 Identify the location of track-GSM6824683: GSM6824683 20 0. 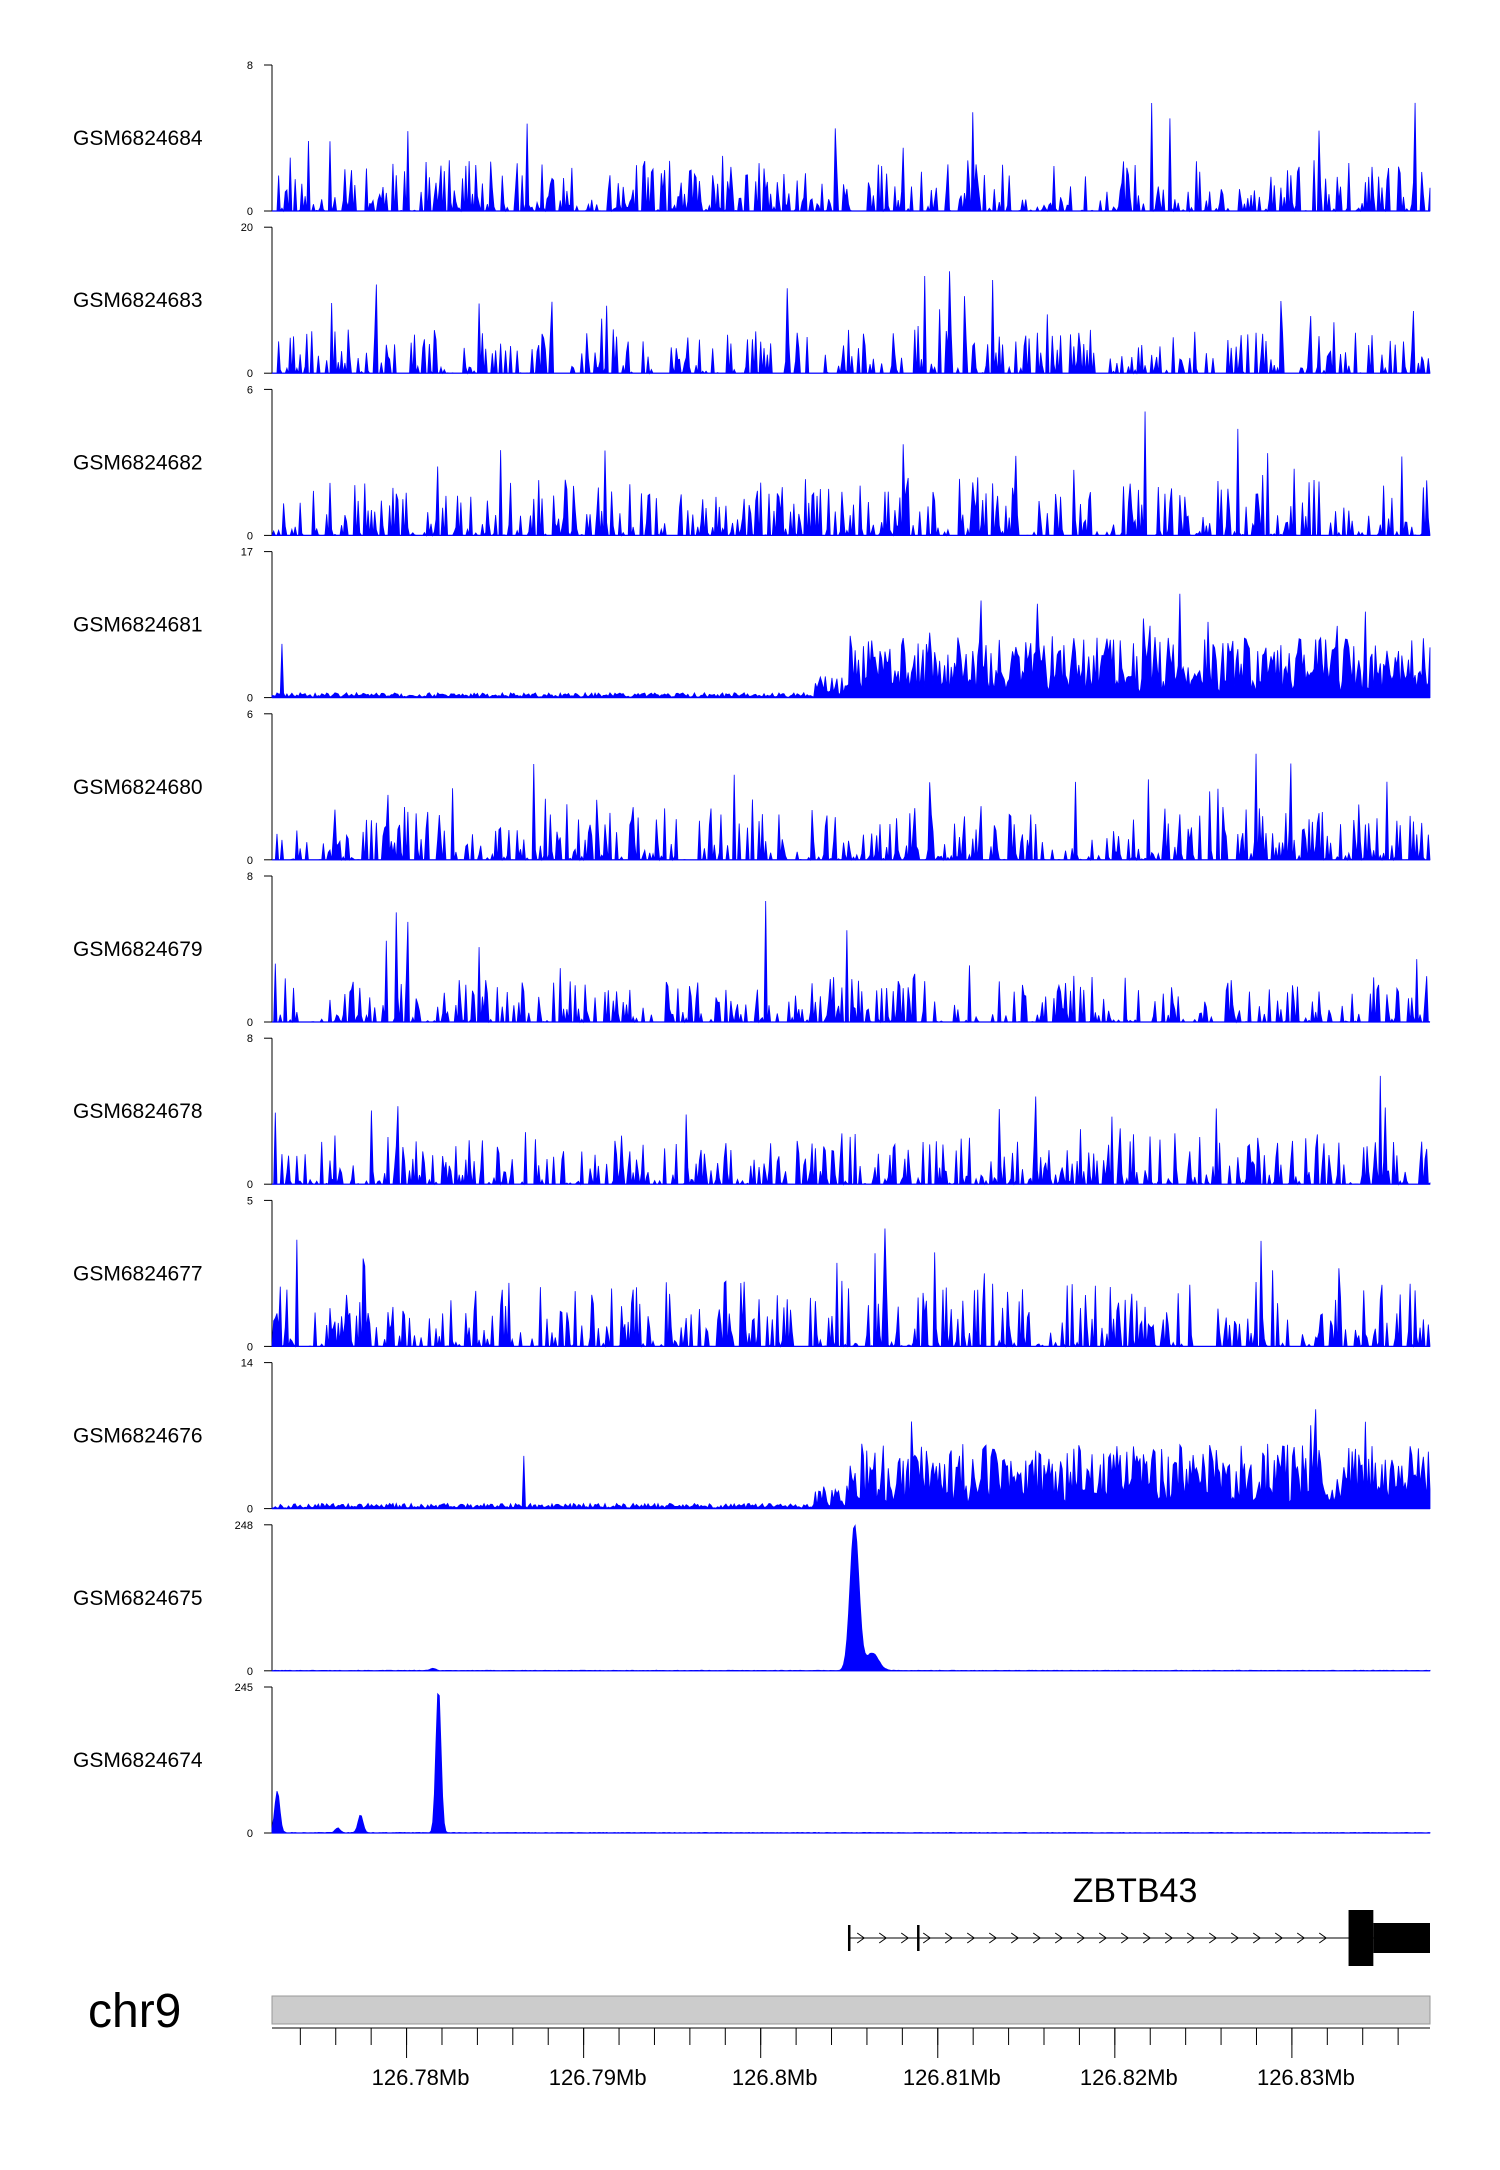
(752, 301).